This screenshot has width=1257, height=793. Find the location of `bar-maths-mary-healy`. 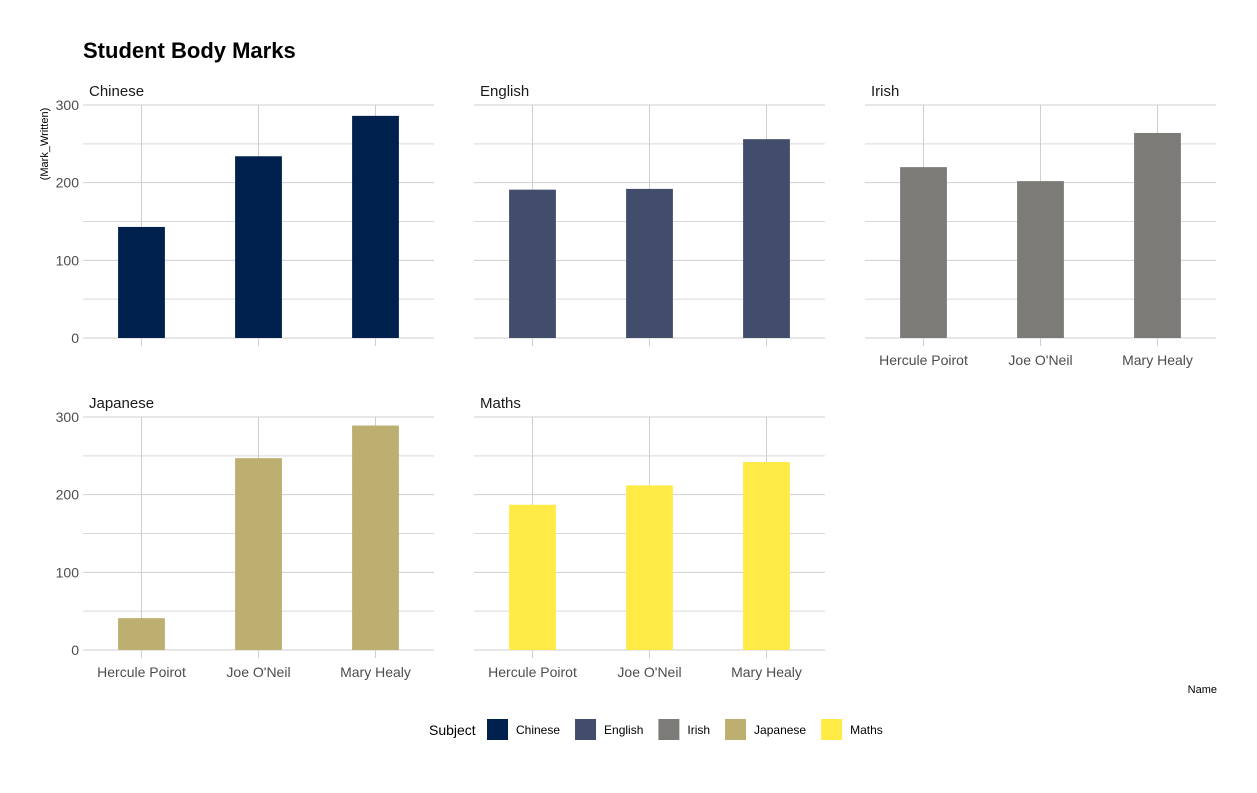

bar-maths-mary-healy is located at coordinates (766, 556).